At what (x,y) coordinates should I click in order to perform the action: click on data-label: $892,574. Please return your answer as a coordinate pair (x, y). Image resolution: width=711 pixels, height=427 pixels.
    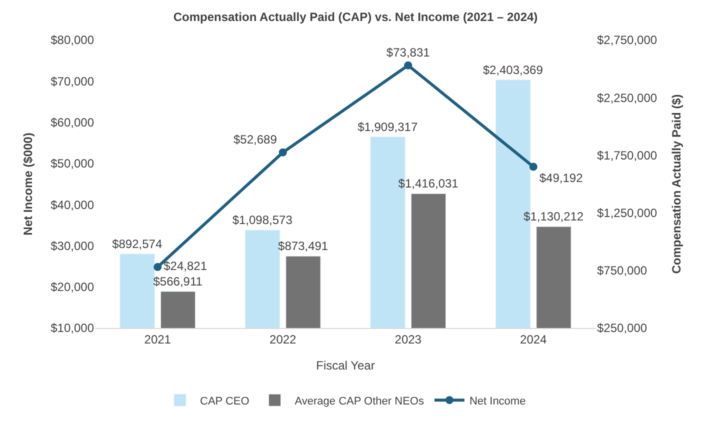
    Looking at the image, I should click on (137, 243).